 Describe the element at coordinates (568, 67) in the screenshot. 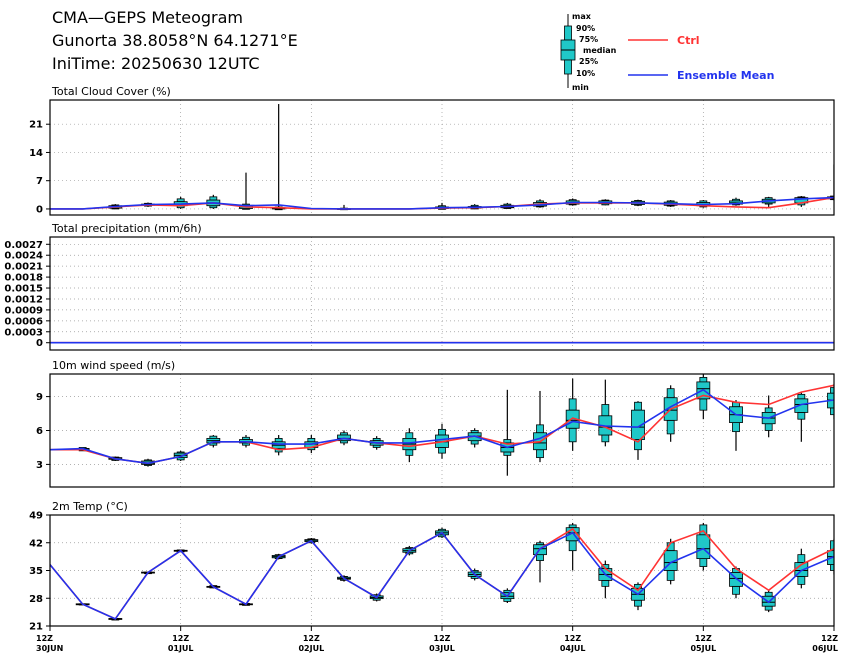

I see `legend-p10-box` at that location.